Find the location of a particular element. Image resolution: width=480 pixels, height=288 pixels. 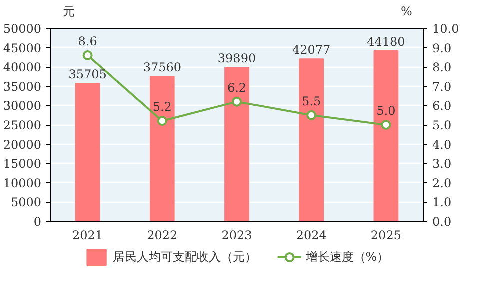

data-label: 8.6 is located at coordinates (88, 41).